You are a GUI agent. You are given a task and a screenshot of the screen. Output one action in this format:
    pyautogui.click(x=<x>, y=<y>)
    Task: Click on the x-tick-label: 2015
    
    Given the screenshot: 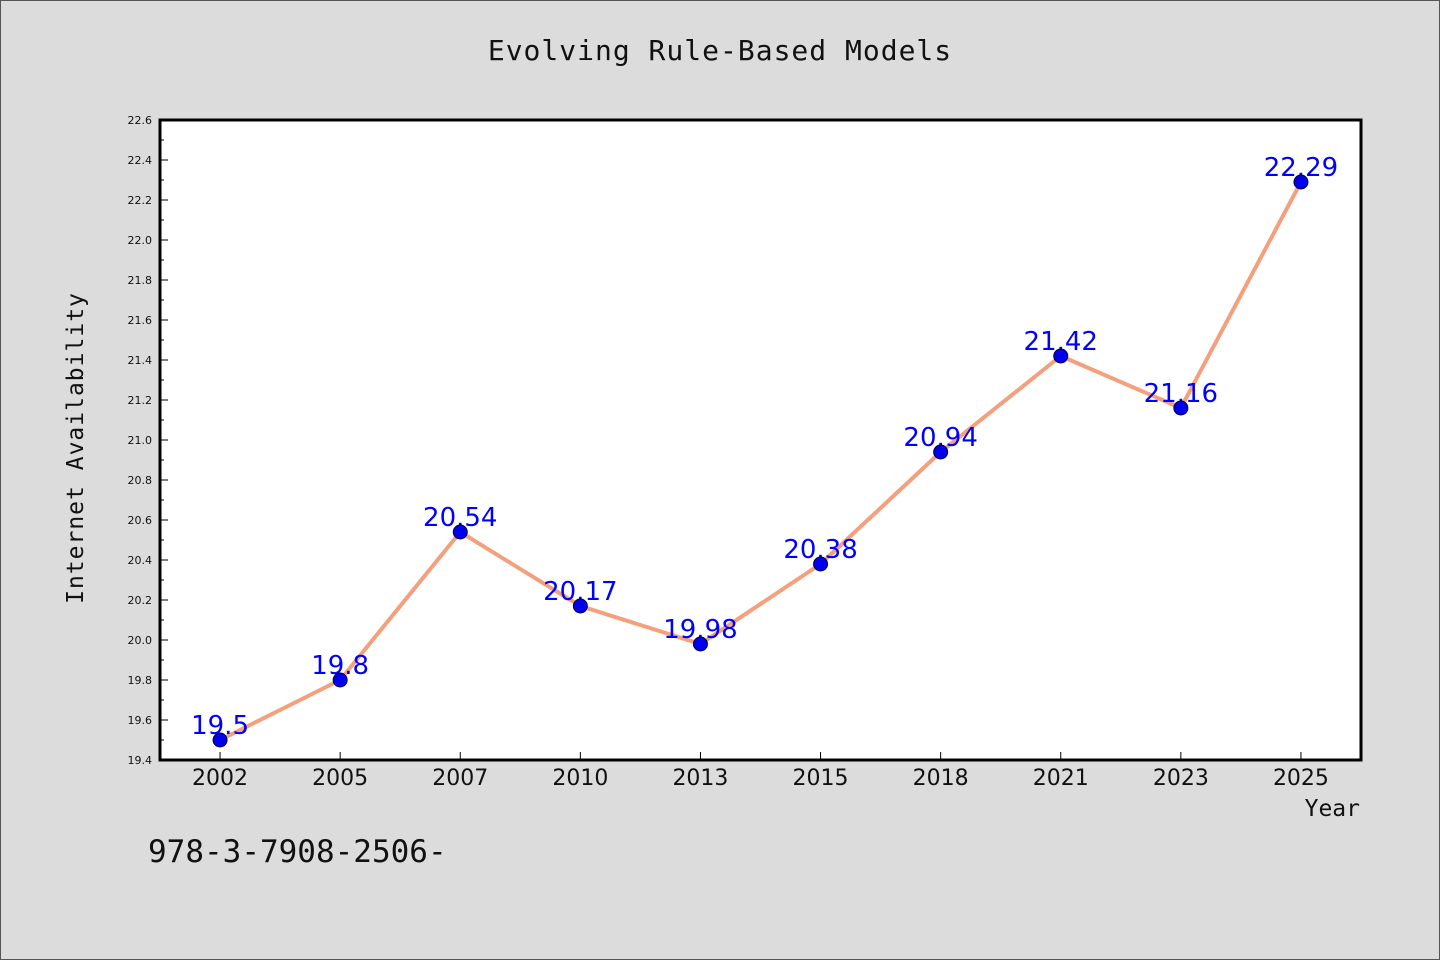 What is the action you would take?
    pyautogui.click(x=821, y=778)
    